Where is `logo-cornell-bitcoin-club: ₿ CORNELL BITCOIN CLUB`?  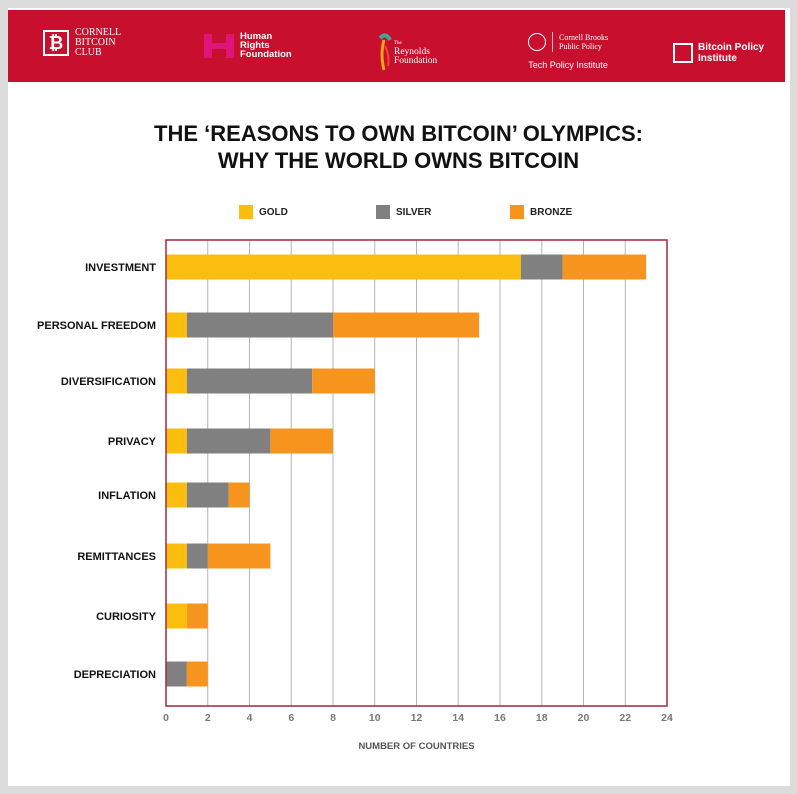
logo-cornell-bitcoin-club: ₿ CORNELL BITCOIN CLUB is located at coordinates (82, 43).